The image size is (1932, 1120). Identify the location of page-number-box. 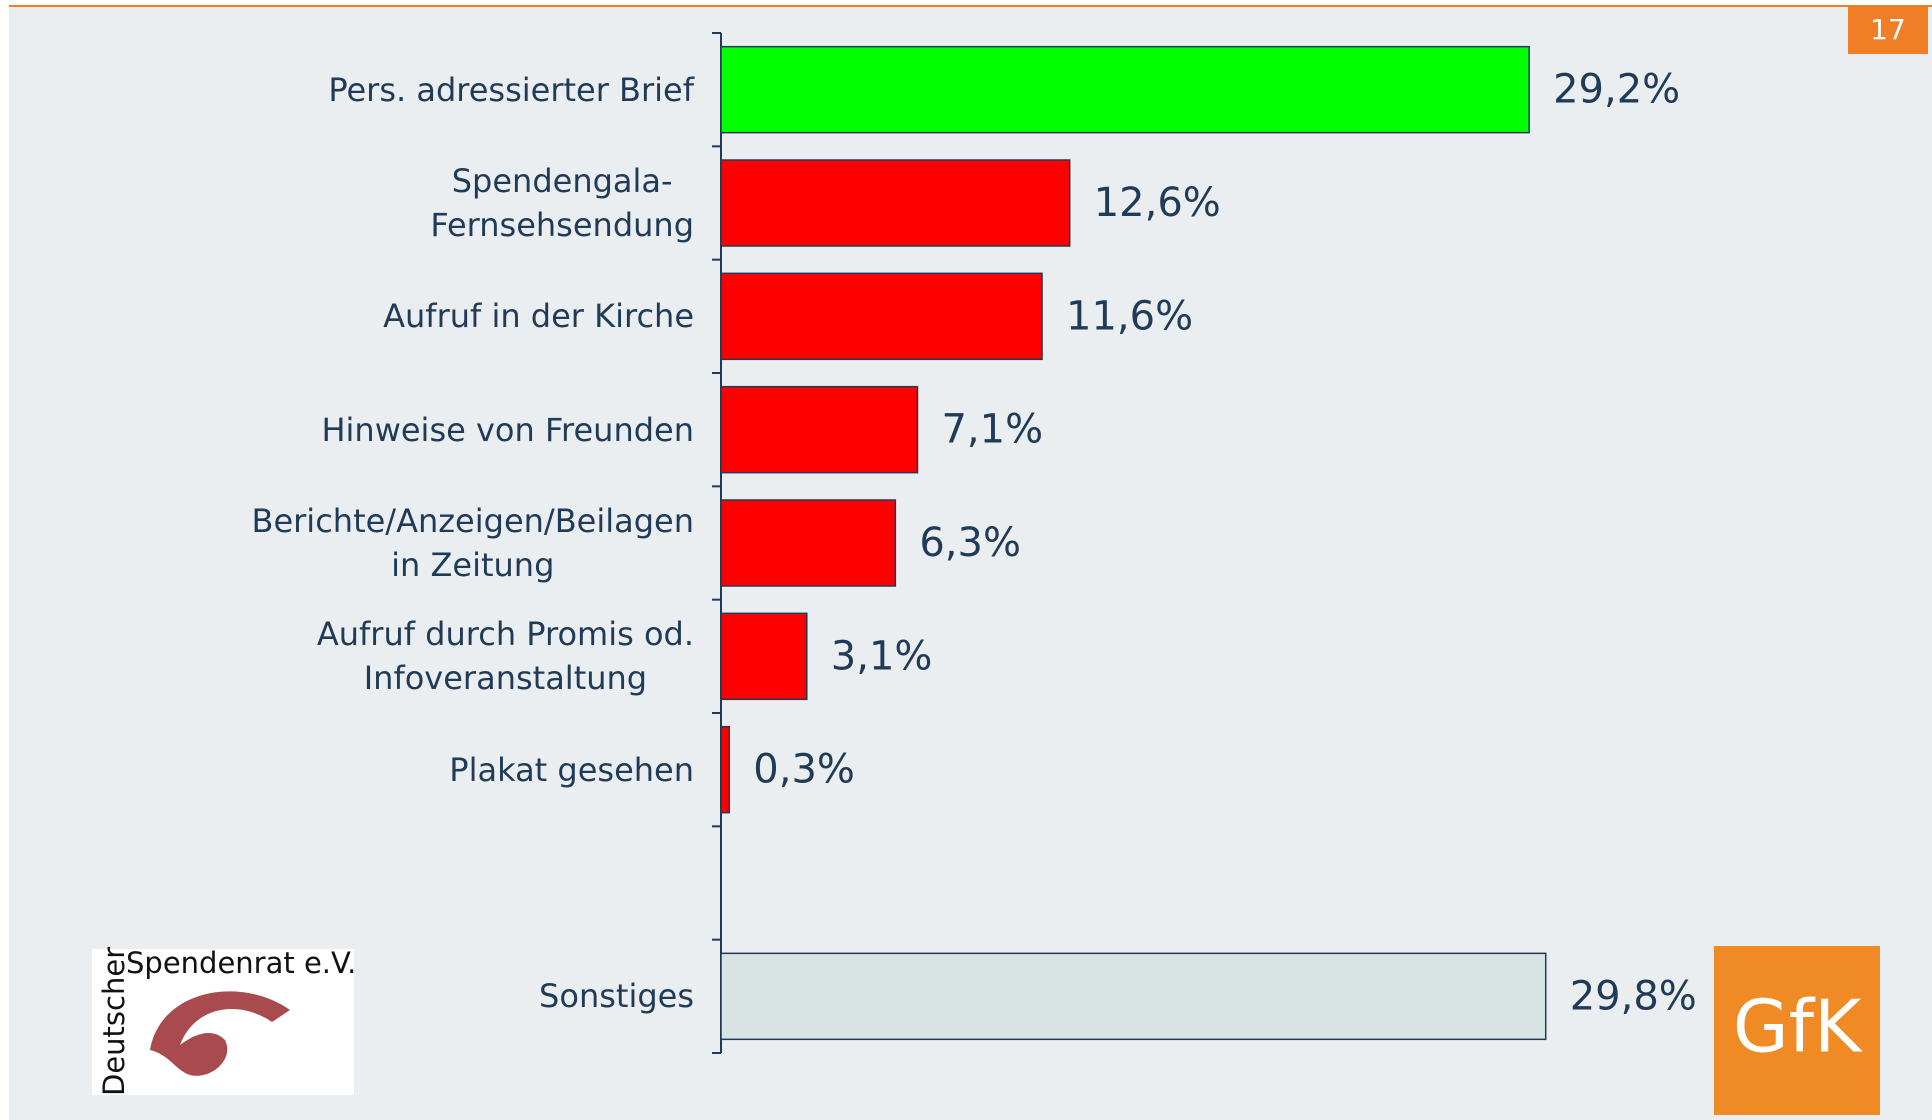
(1888, 30).